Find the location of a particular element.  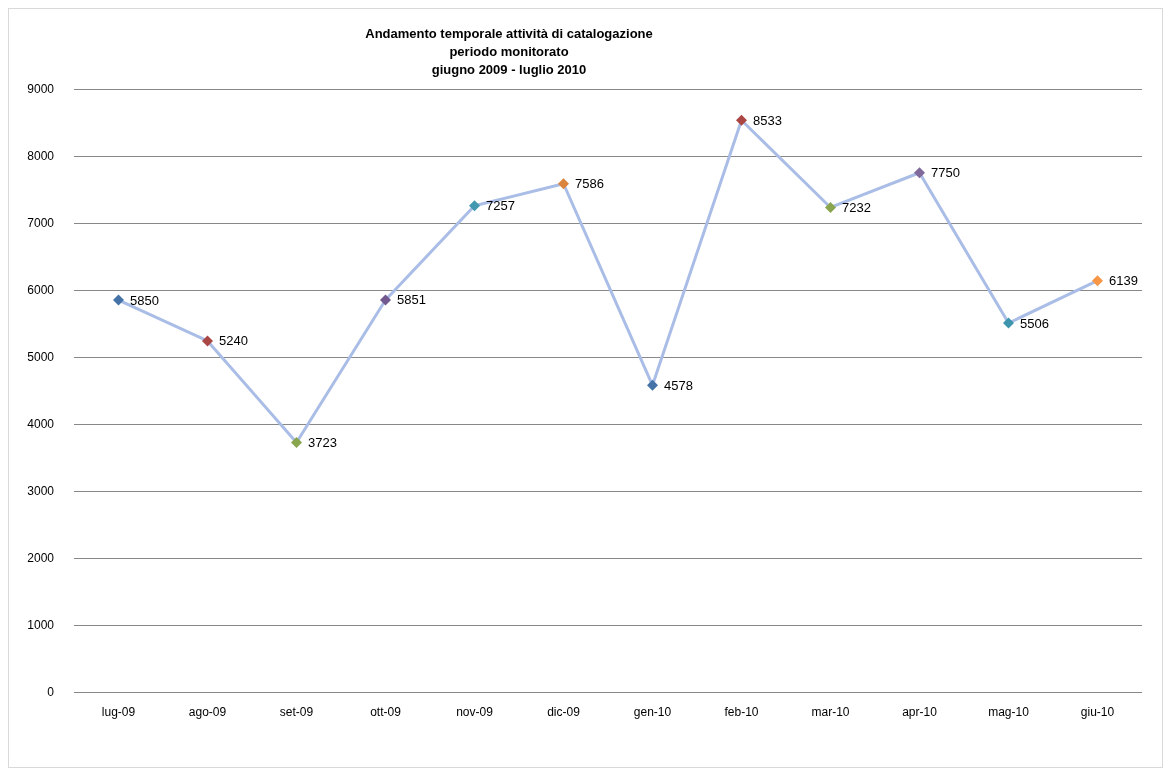

data-label: 7232 is located at coordinates (856, 207).